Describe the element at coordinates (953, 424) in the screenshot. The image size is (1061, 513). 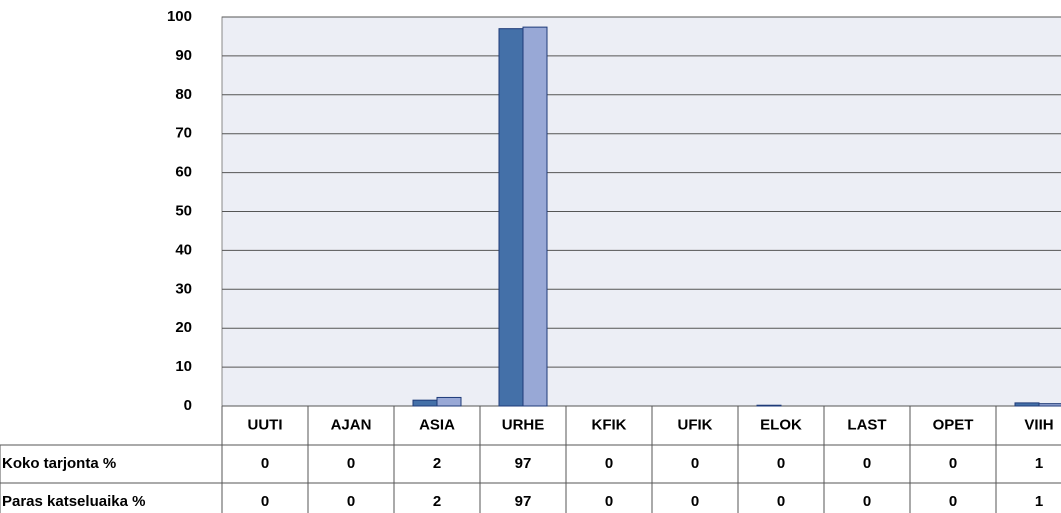
I see `x-tick-label: OPET` at that location.